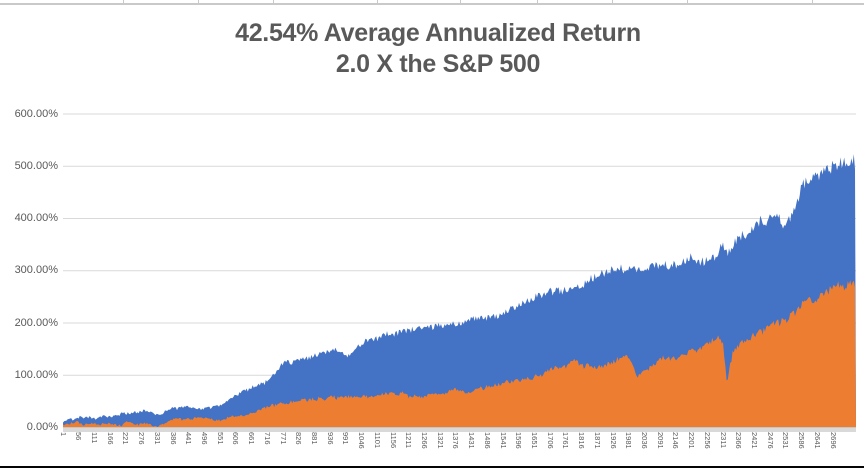 This screenshot has width=864, height=470. I want to click on x-axis-label: 1321, so click(440, 440).